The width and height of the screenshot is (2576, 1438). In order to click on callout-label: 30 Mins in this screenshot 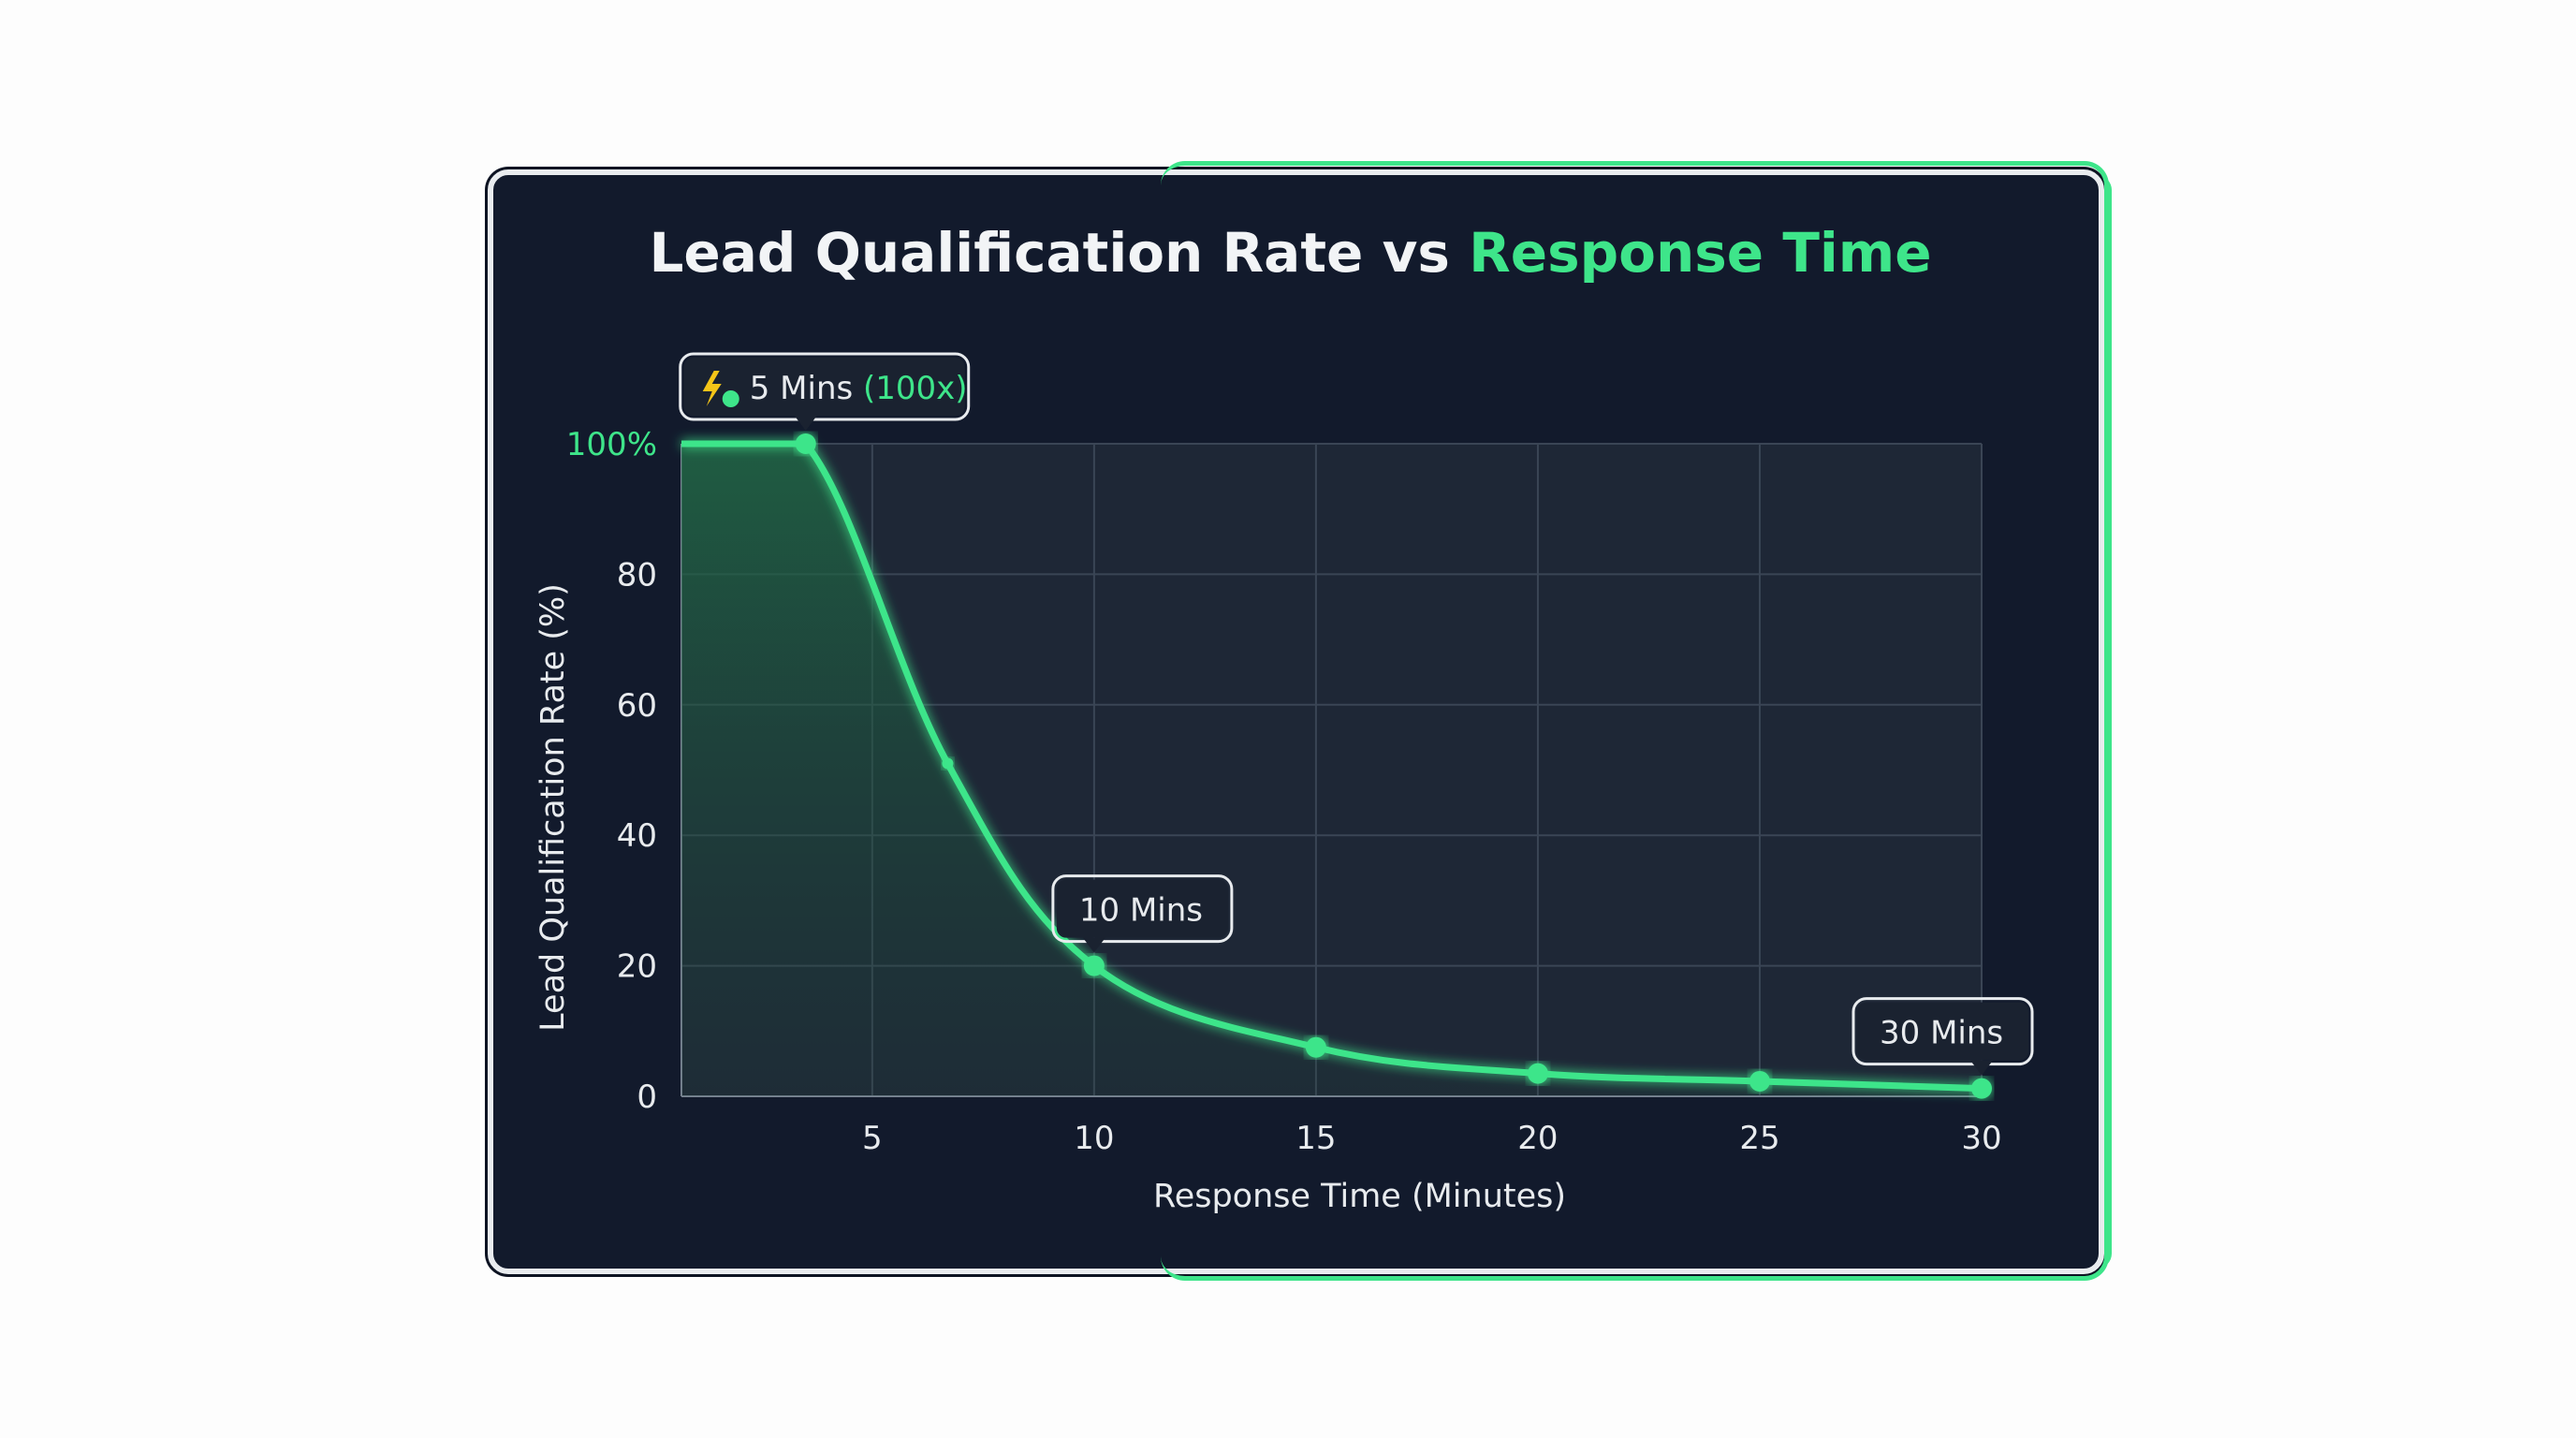, I will do `click(1941, 1033)`.